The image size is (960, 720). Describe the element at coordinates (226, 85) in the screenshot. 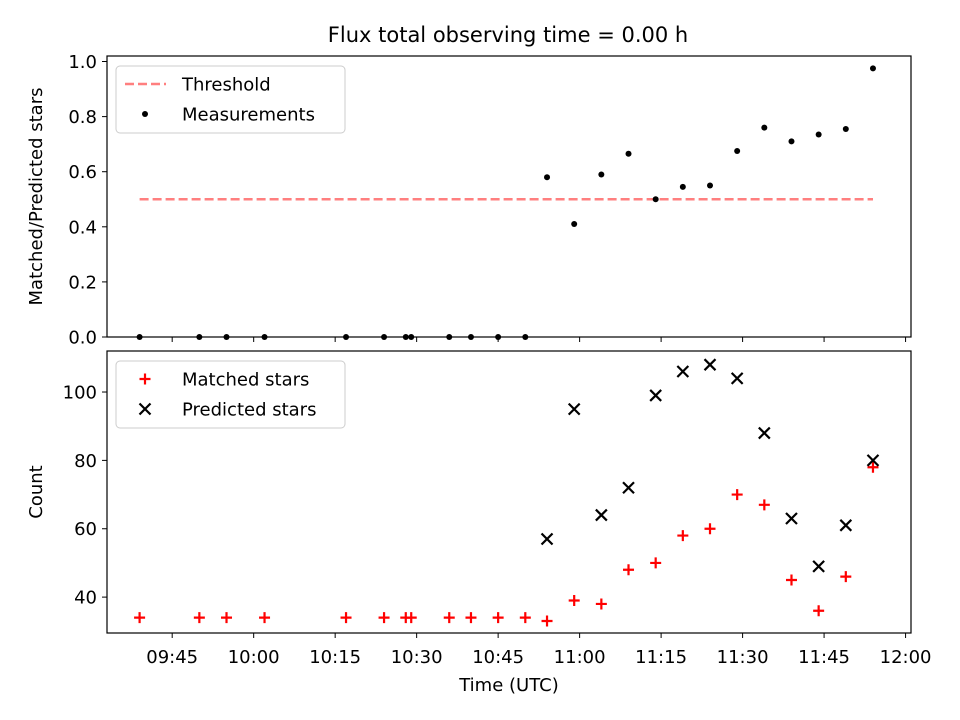

I see `legend-label: Threshold` at that location.